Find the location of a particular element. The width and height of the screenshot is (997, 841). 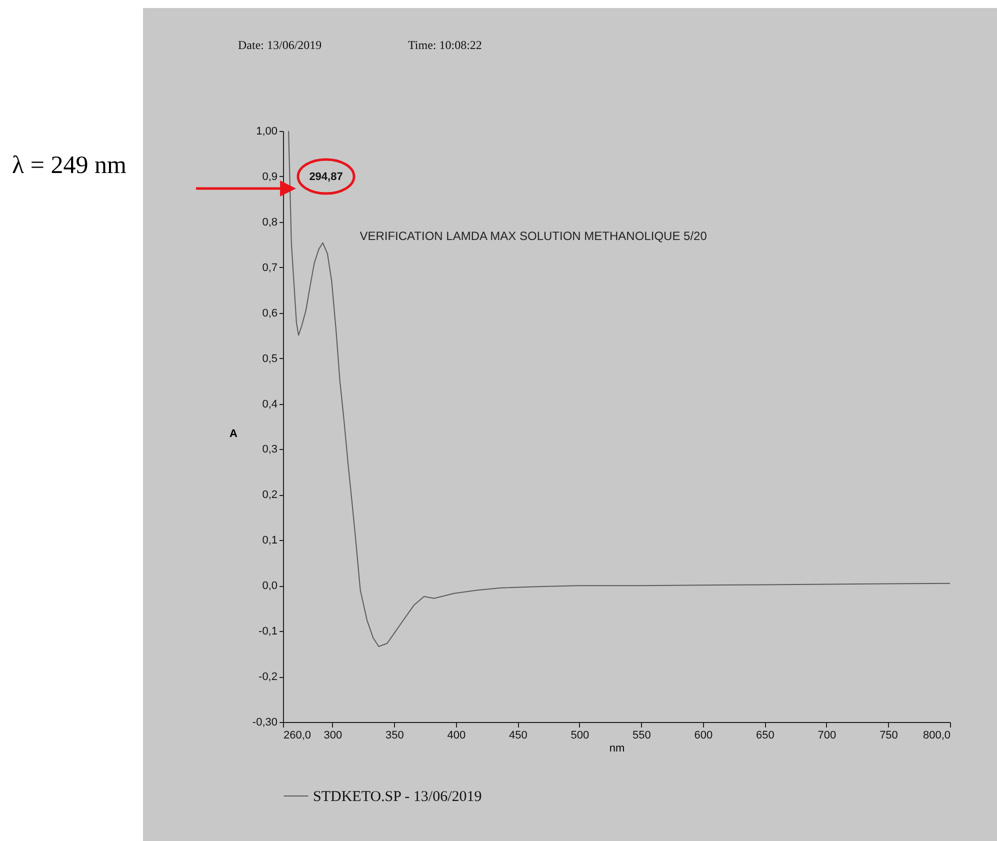

y-tick-label: 0,8 is located at coordinates (270, 222).